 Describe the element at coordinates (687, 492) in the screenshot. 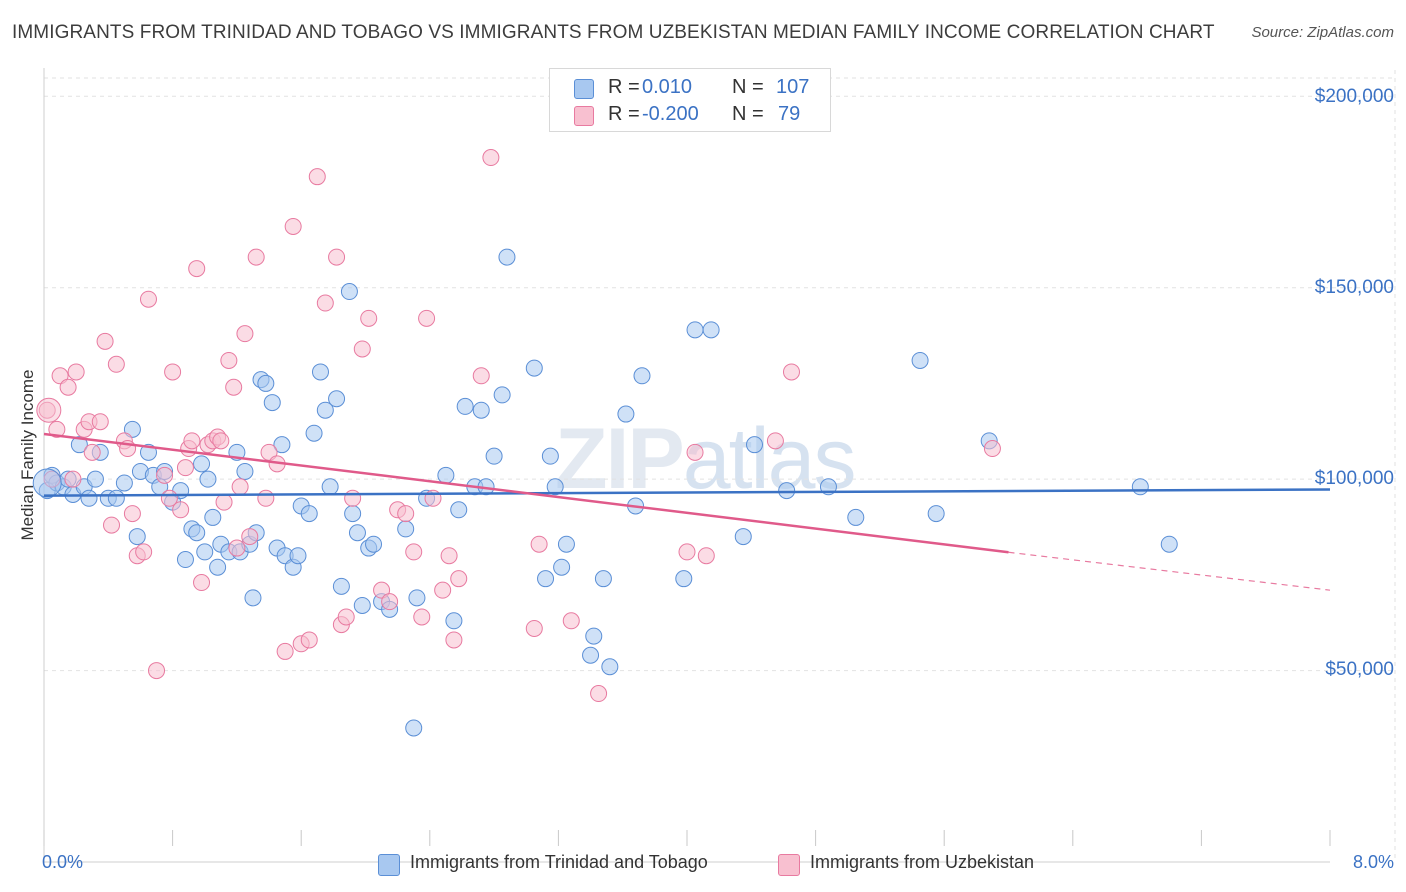

I see `trend-line-trinidad` at that location.